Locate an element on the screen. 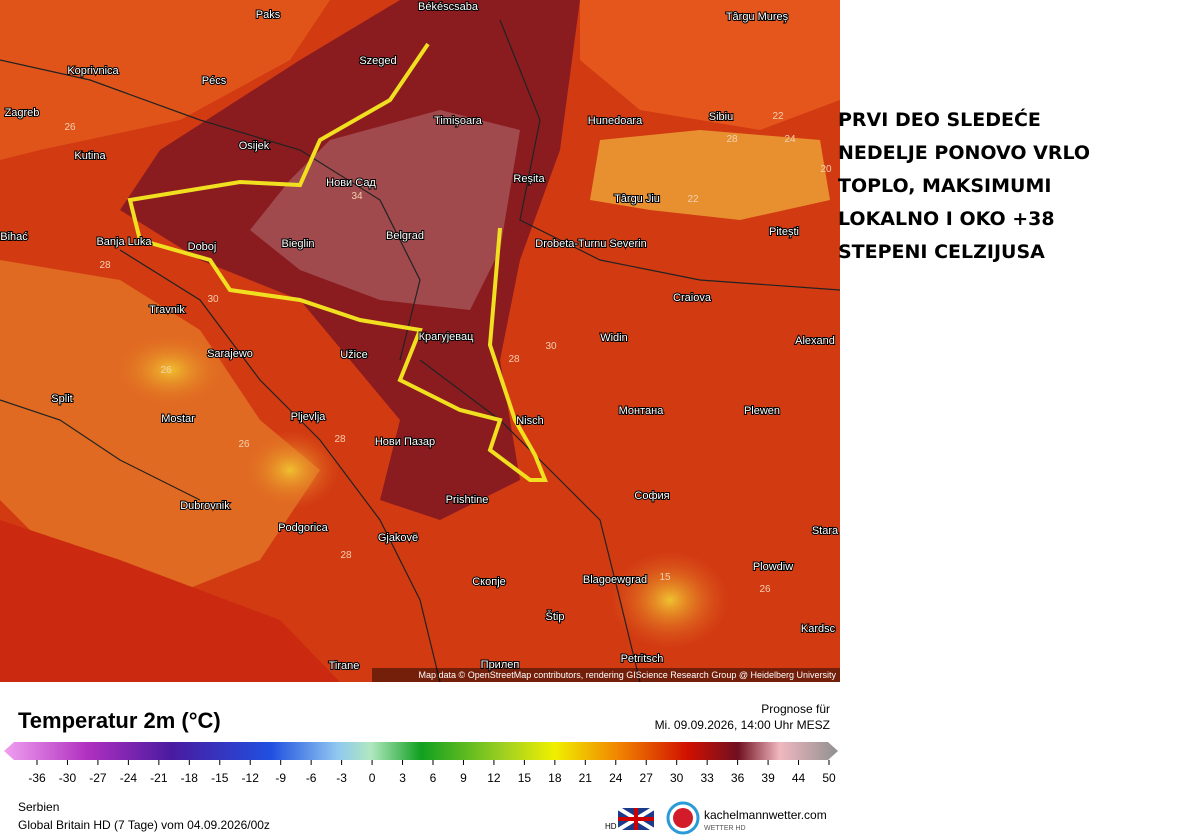 This screenshot has height=840, width=1200. brand-sub: WETTER HD is located at coordinates (725, 828).